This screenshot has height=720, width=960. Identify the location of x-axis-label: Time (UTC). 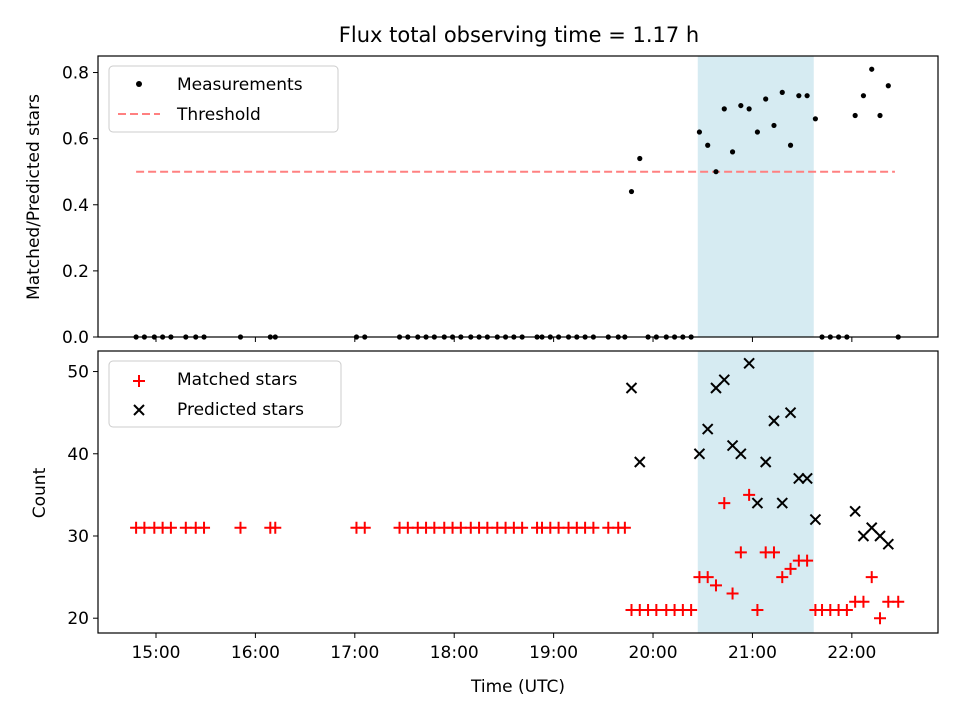
(517, 687).